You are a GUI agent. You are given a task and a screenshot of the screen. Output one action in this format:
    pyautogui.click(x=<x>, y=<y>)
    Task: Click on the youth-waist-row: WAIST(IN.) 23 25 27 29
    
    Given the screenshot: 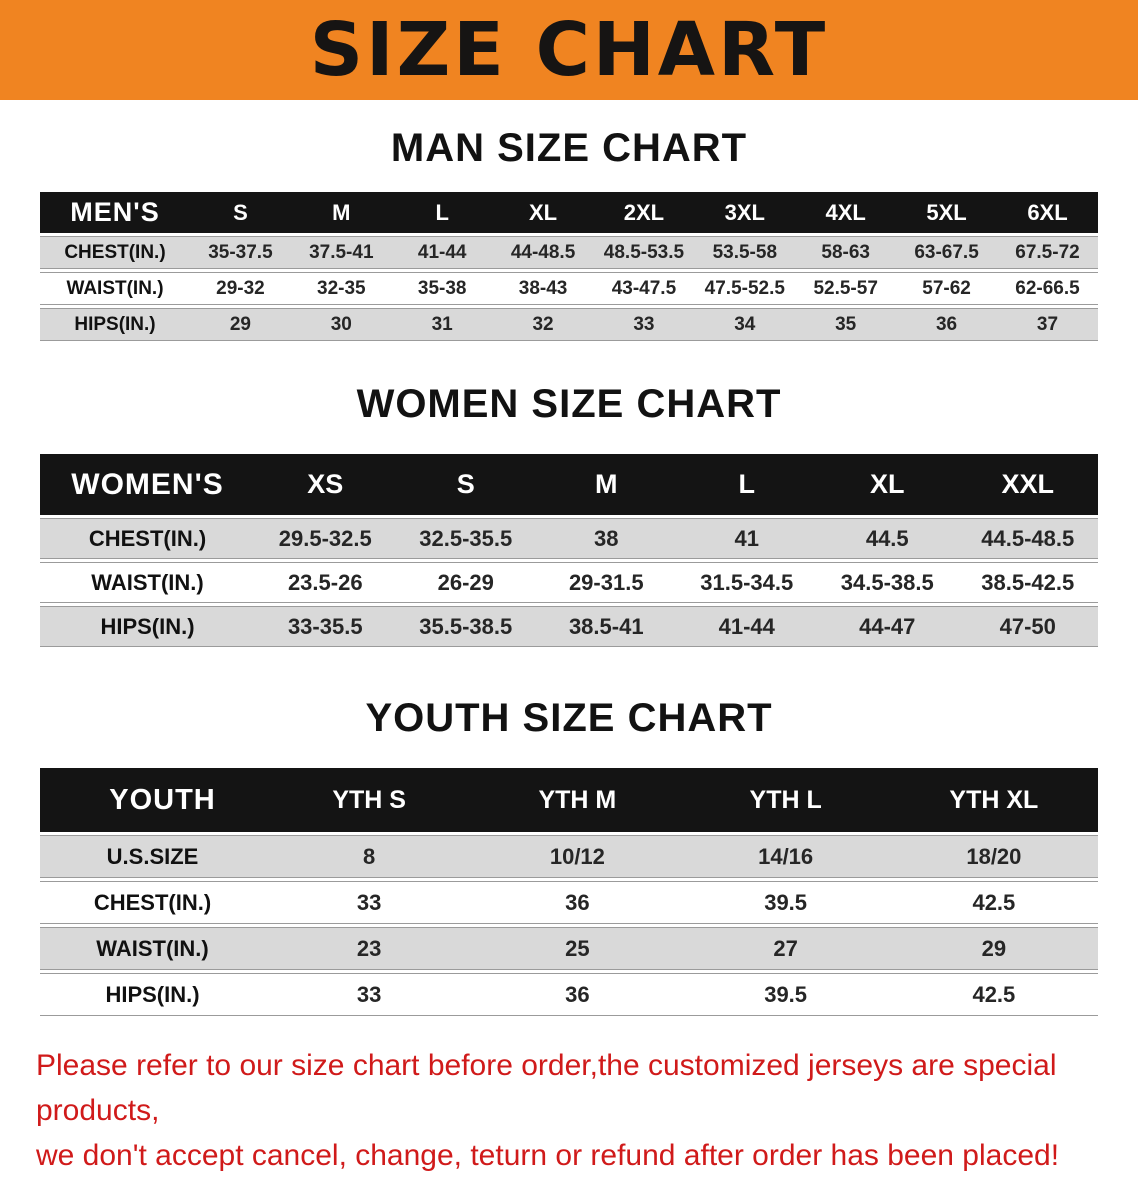 What is the action you would take?
    pyautogui.click(x=569, y=948)
    